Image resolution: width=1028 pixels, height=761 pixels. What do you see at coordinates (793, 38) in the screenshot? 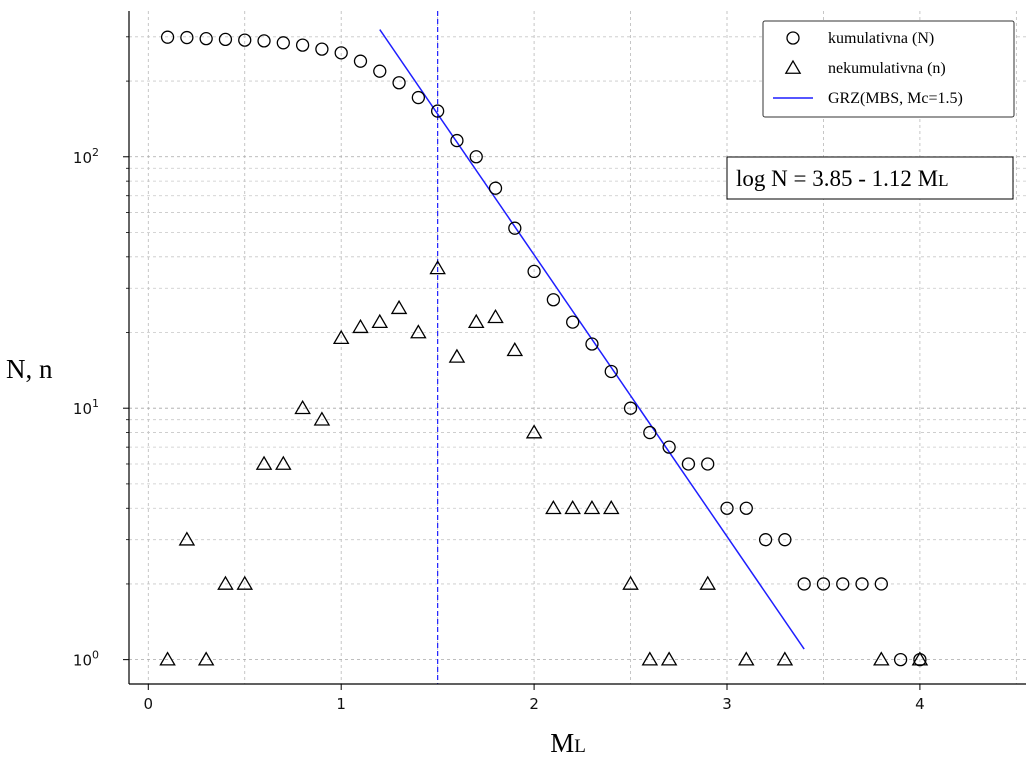
I see `legend-circle-swatch` at bounding box center [793, 38].